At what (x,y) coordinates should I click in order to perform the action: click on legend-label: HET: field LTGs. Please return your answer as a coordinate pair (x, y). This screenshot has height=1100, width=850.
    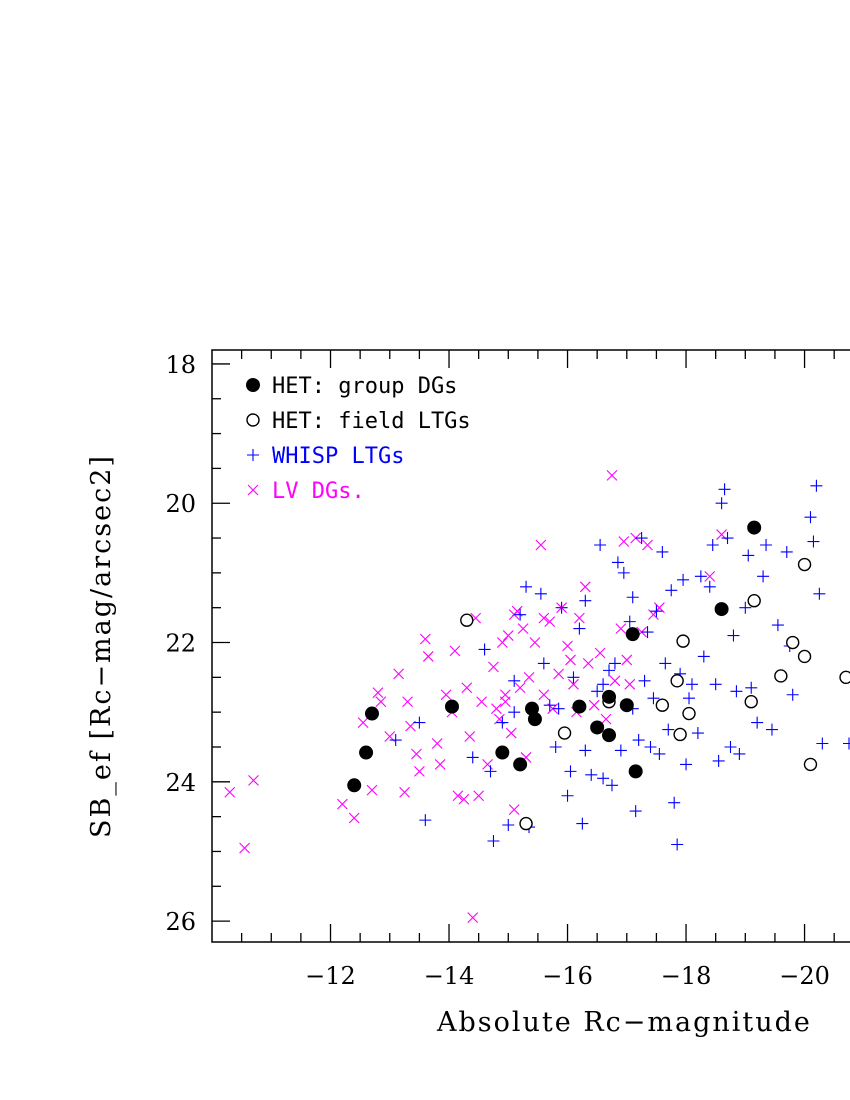
    Looking at the image, I should click on (371, 421).